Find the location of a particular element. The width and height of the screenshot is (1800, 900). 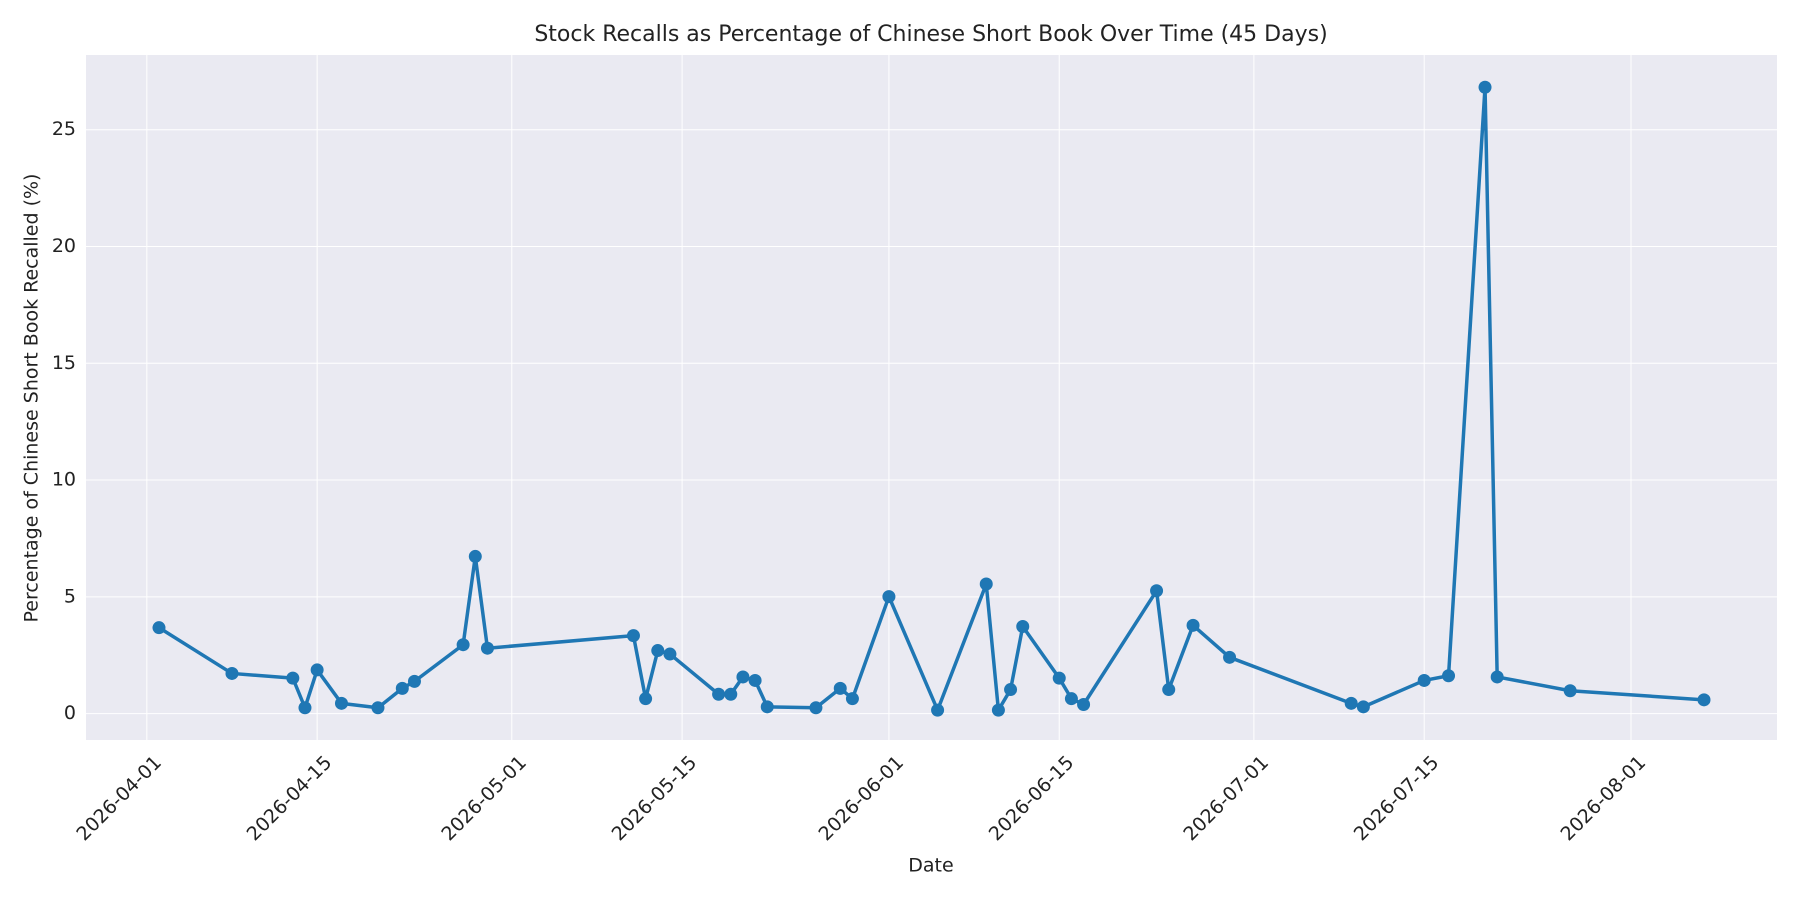

x-tick-label: 2026-04-01 is located at coordinates (119, 799).